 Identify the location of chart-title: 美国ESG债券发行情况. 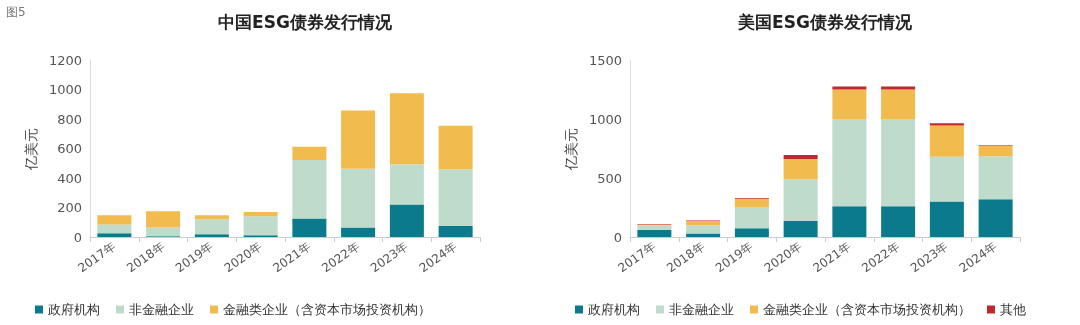
(825, 21).